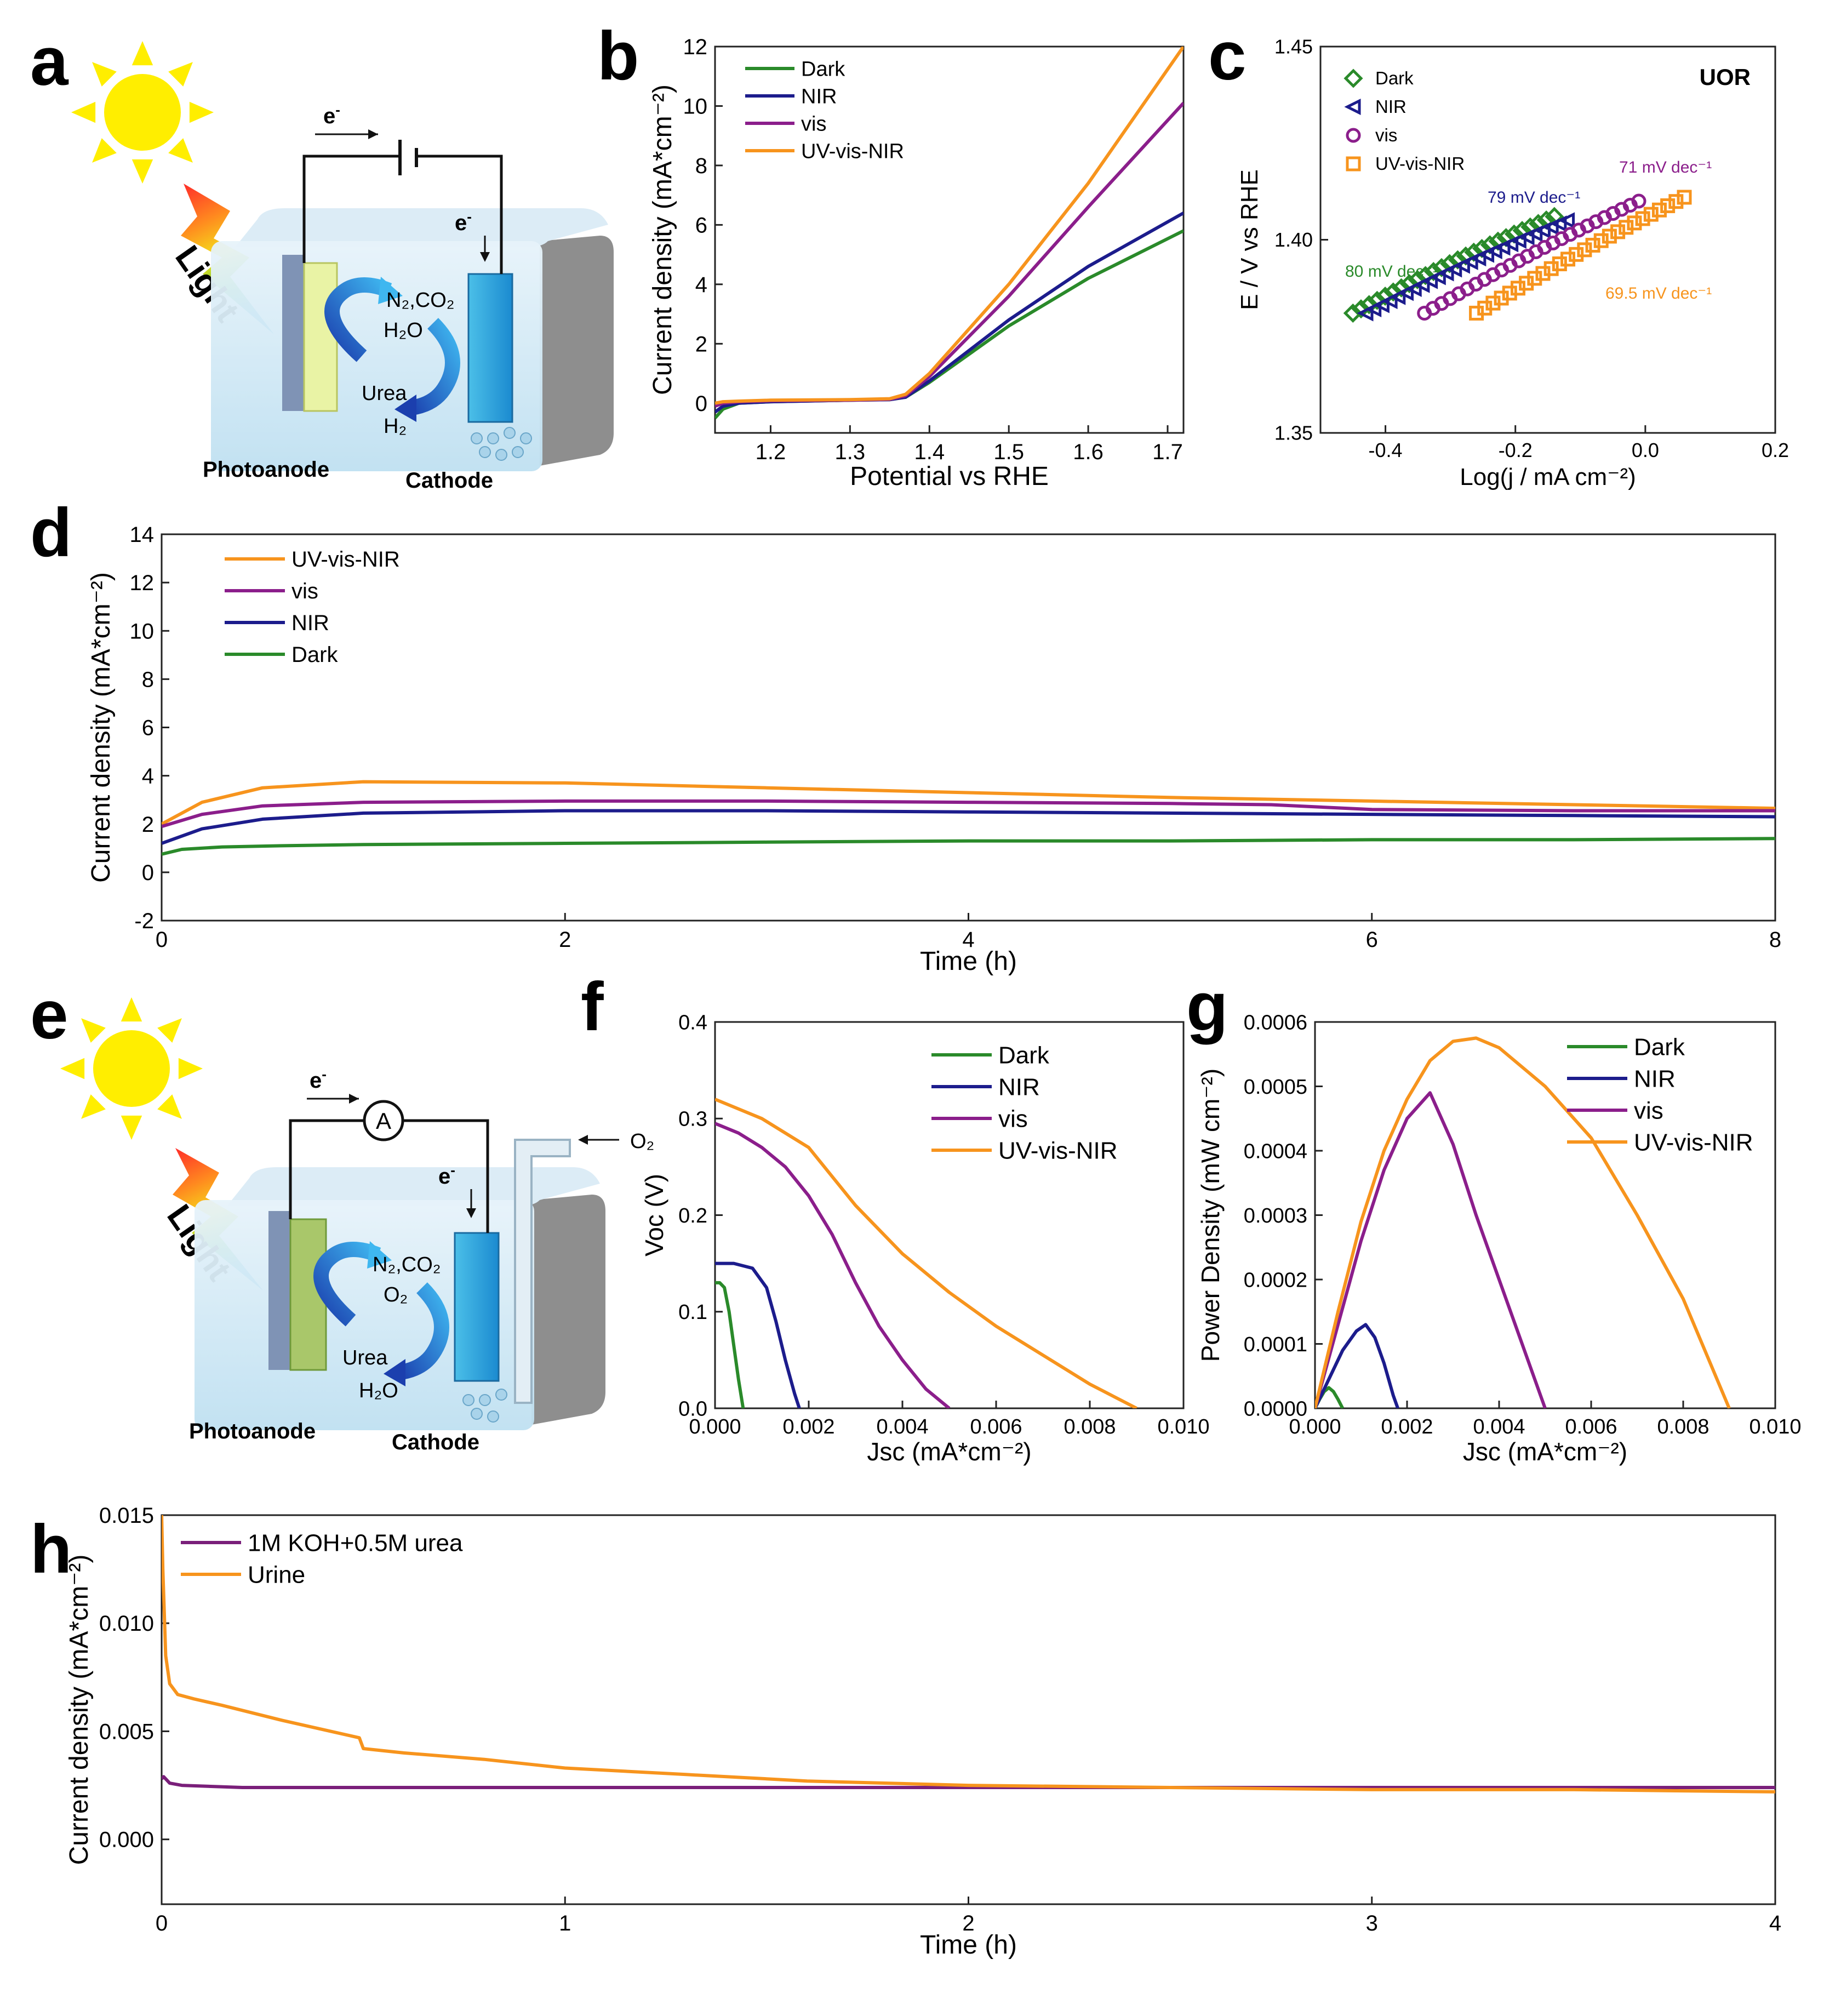 Image resolution: width=1841 pixels, height=2016 pixels. Describe the element at coordinates (583, 1140) in the screenshot. I see `oxygen-inlet-arrowhead` at that location.